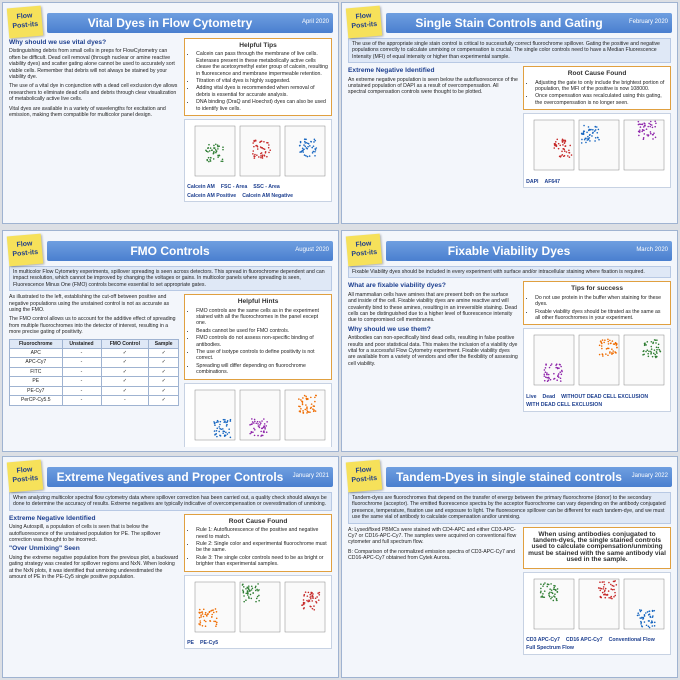 The image size is (680, 680). I want to click on poster-title: Single Stain Controls and Gating, so click(509, 23).